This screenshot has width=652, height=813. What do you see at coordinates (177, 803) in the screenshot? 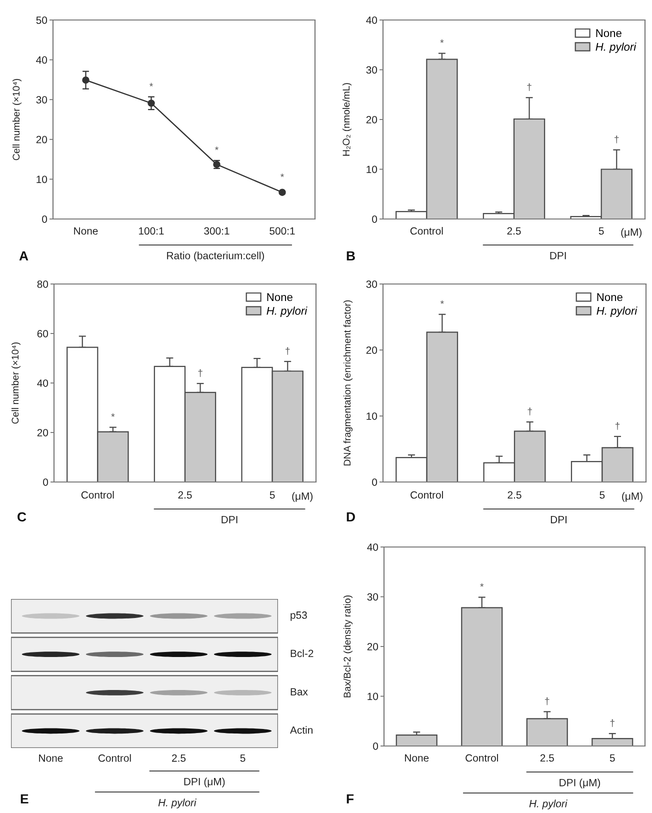
I see `text: H. pylori` at bounding box center [177, 803].